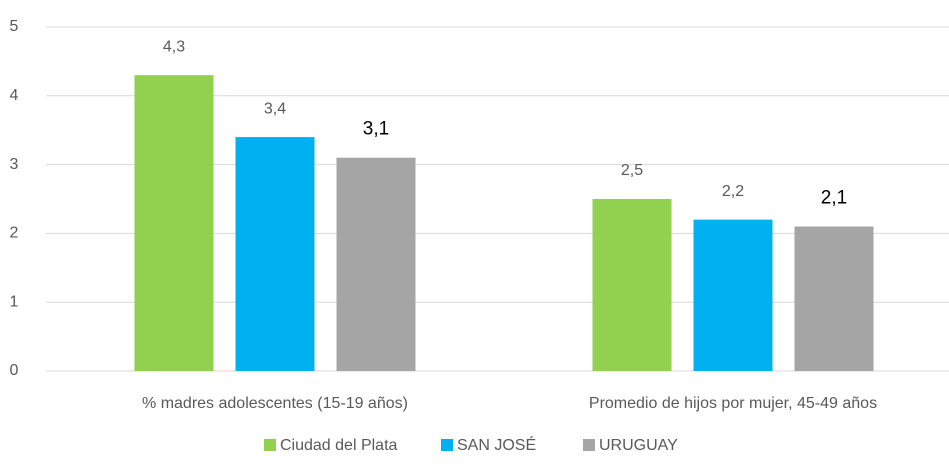 Image resolution: width=949 pixels, height=469 pixels. I want to click on data-label: 4,3, so click(174, 46).